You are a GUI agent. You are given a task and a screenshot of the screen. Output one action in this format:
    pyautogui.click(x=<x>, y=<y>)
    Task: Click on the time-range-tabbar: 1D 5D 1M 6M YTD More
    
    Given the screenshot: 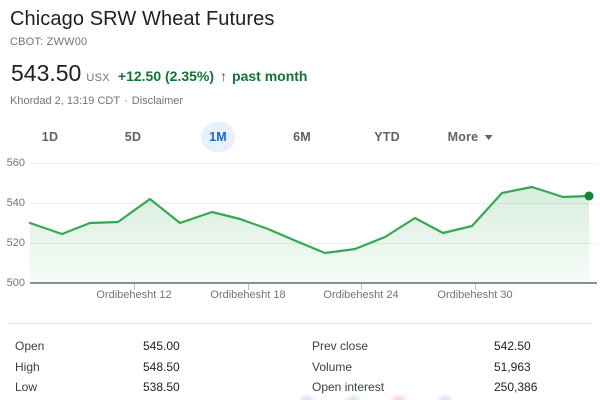 What is the action you would take?
    pyautogui.click(x=300, y=137)
    